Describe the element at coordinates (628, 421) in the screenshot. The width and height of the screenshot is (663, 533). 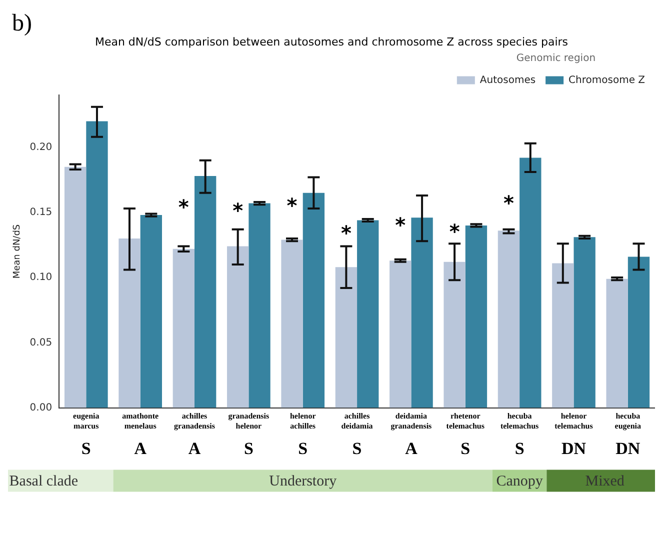
I see `x-tick-label: hecuba eugenia` at that location.